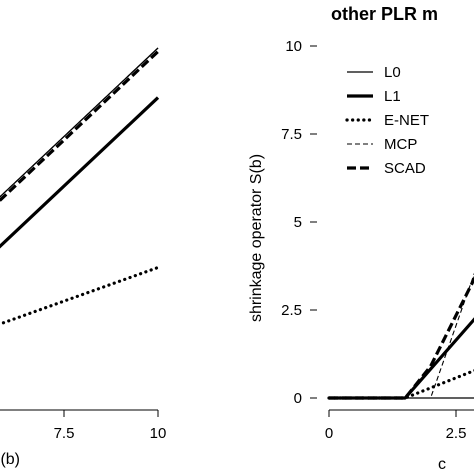 The image size is (474, 474). What do you see at coordinates (256, 238) in the screenshot?
I see `right-y-axis-label: shrinkage operator S(b)` at bounding box center [256, 238].